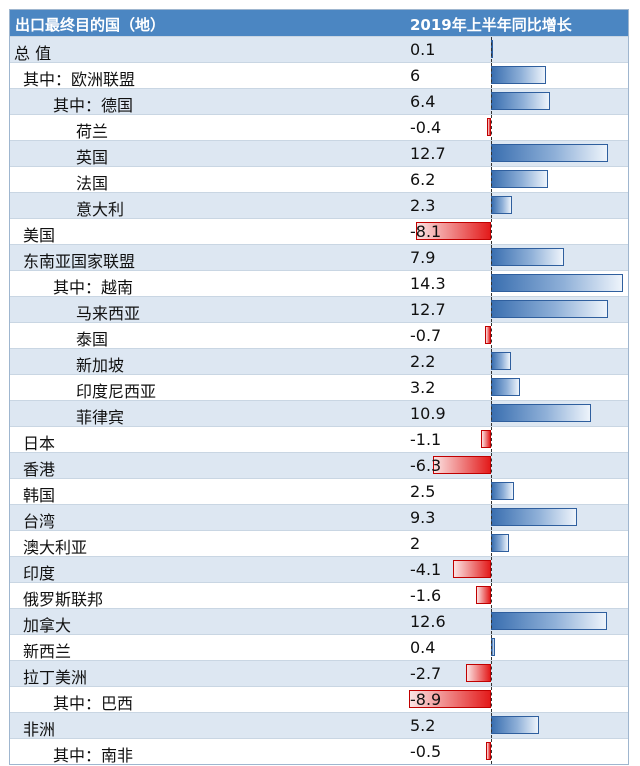 This screenshot has width=640, height=766. Describe the element at coordinates (423, 387) in the screenshot. I see `row-value: 3.2` at that location.